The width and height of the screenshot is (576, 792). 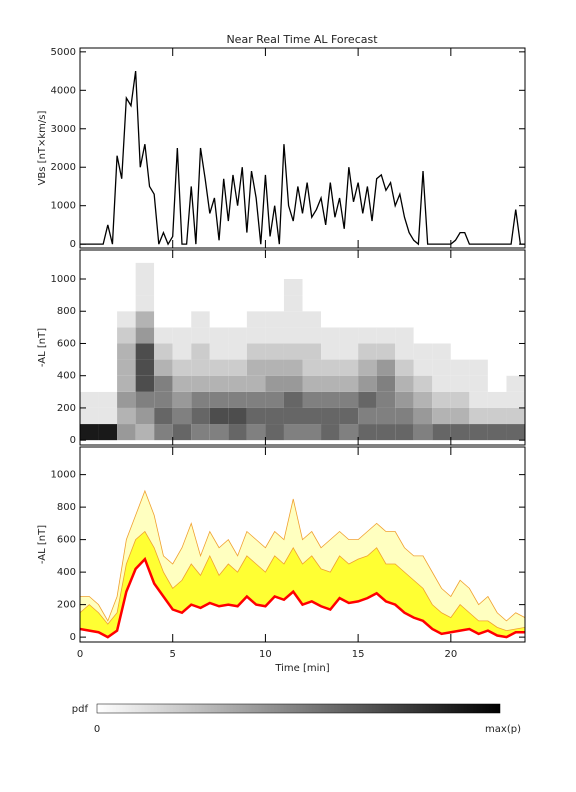 What do you see at coordinates (63, 167) in the screenshot?
I see `y-tick-label: 2000` at bounding box center [63, 167].